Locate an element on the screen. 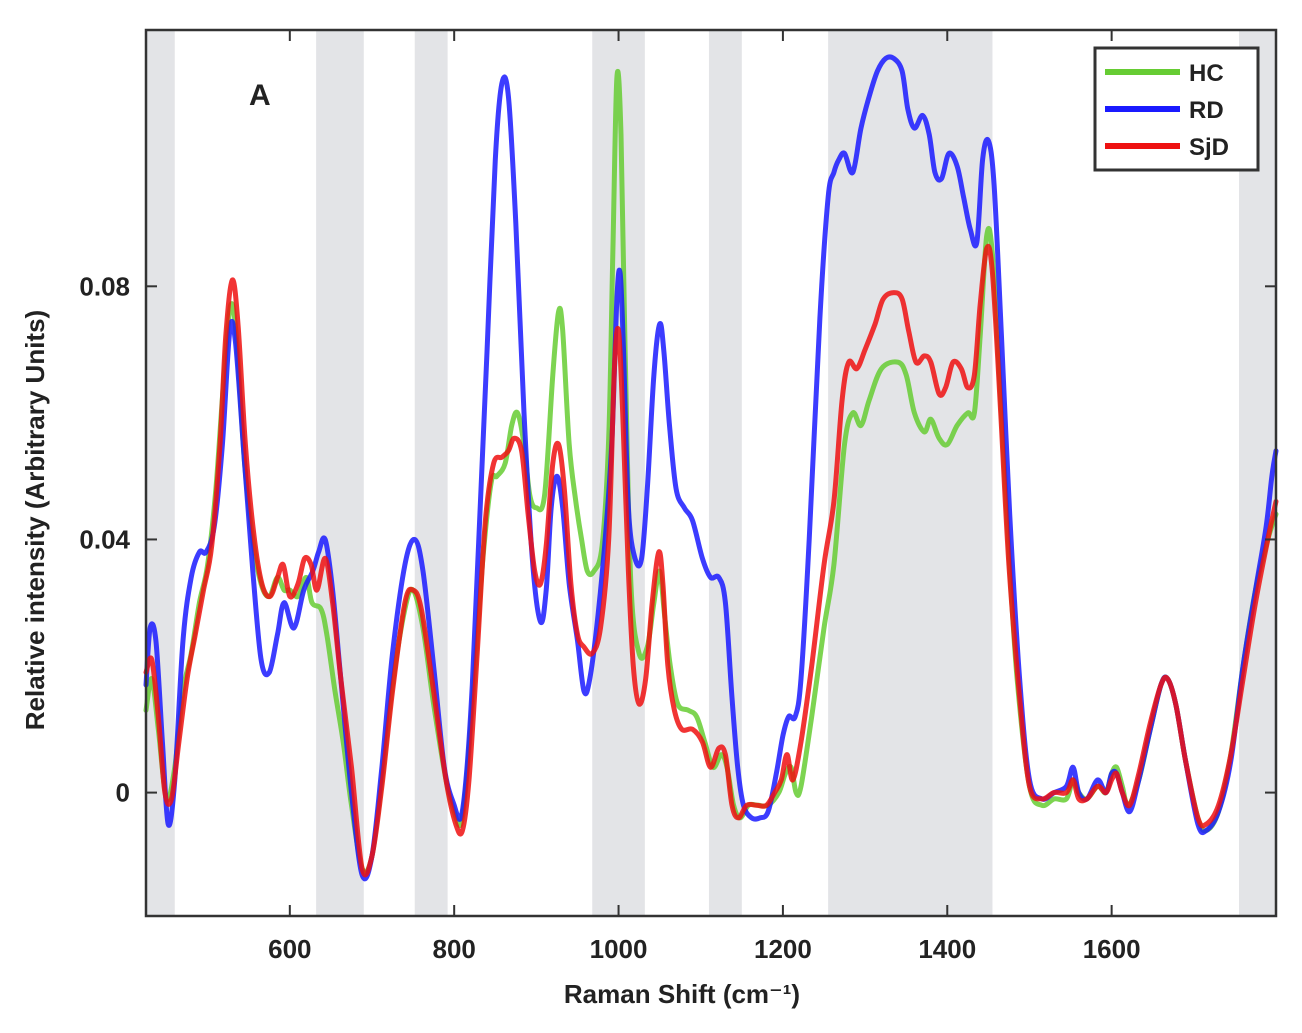 The height and width of the screenshot is (1033, 1302). legend-label-hc: HC is located at coordinates (1206, 73).